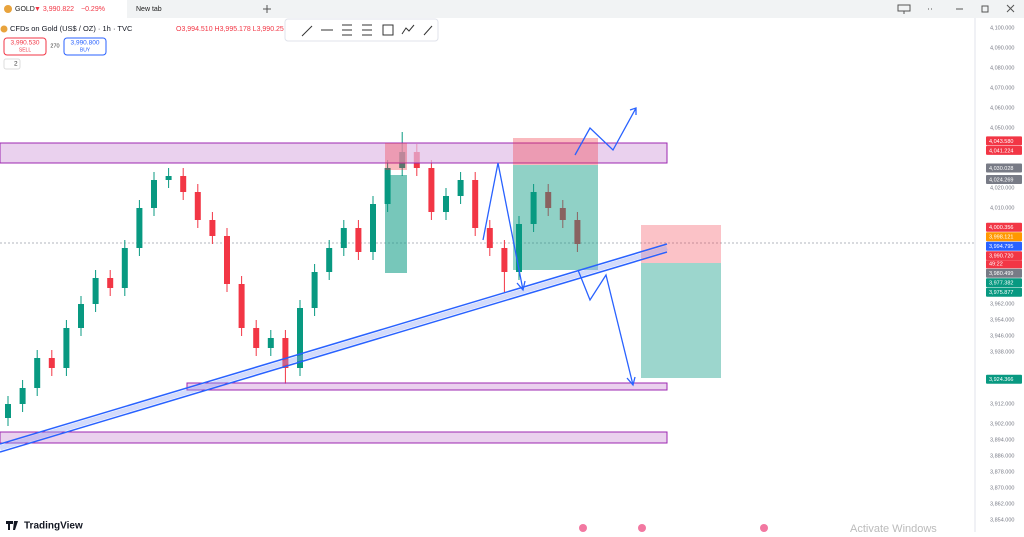 The height and width of the screenshot is (537, 1024). Describe the element at coordinates (1001, 380) in the screenshot. I see `price-label: 3,924.366` at that location.